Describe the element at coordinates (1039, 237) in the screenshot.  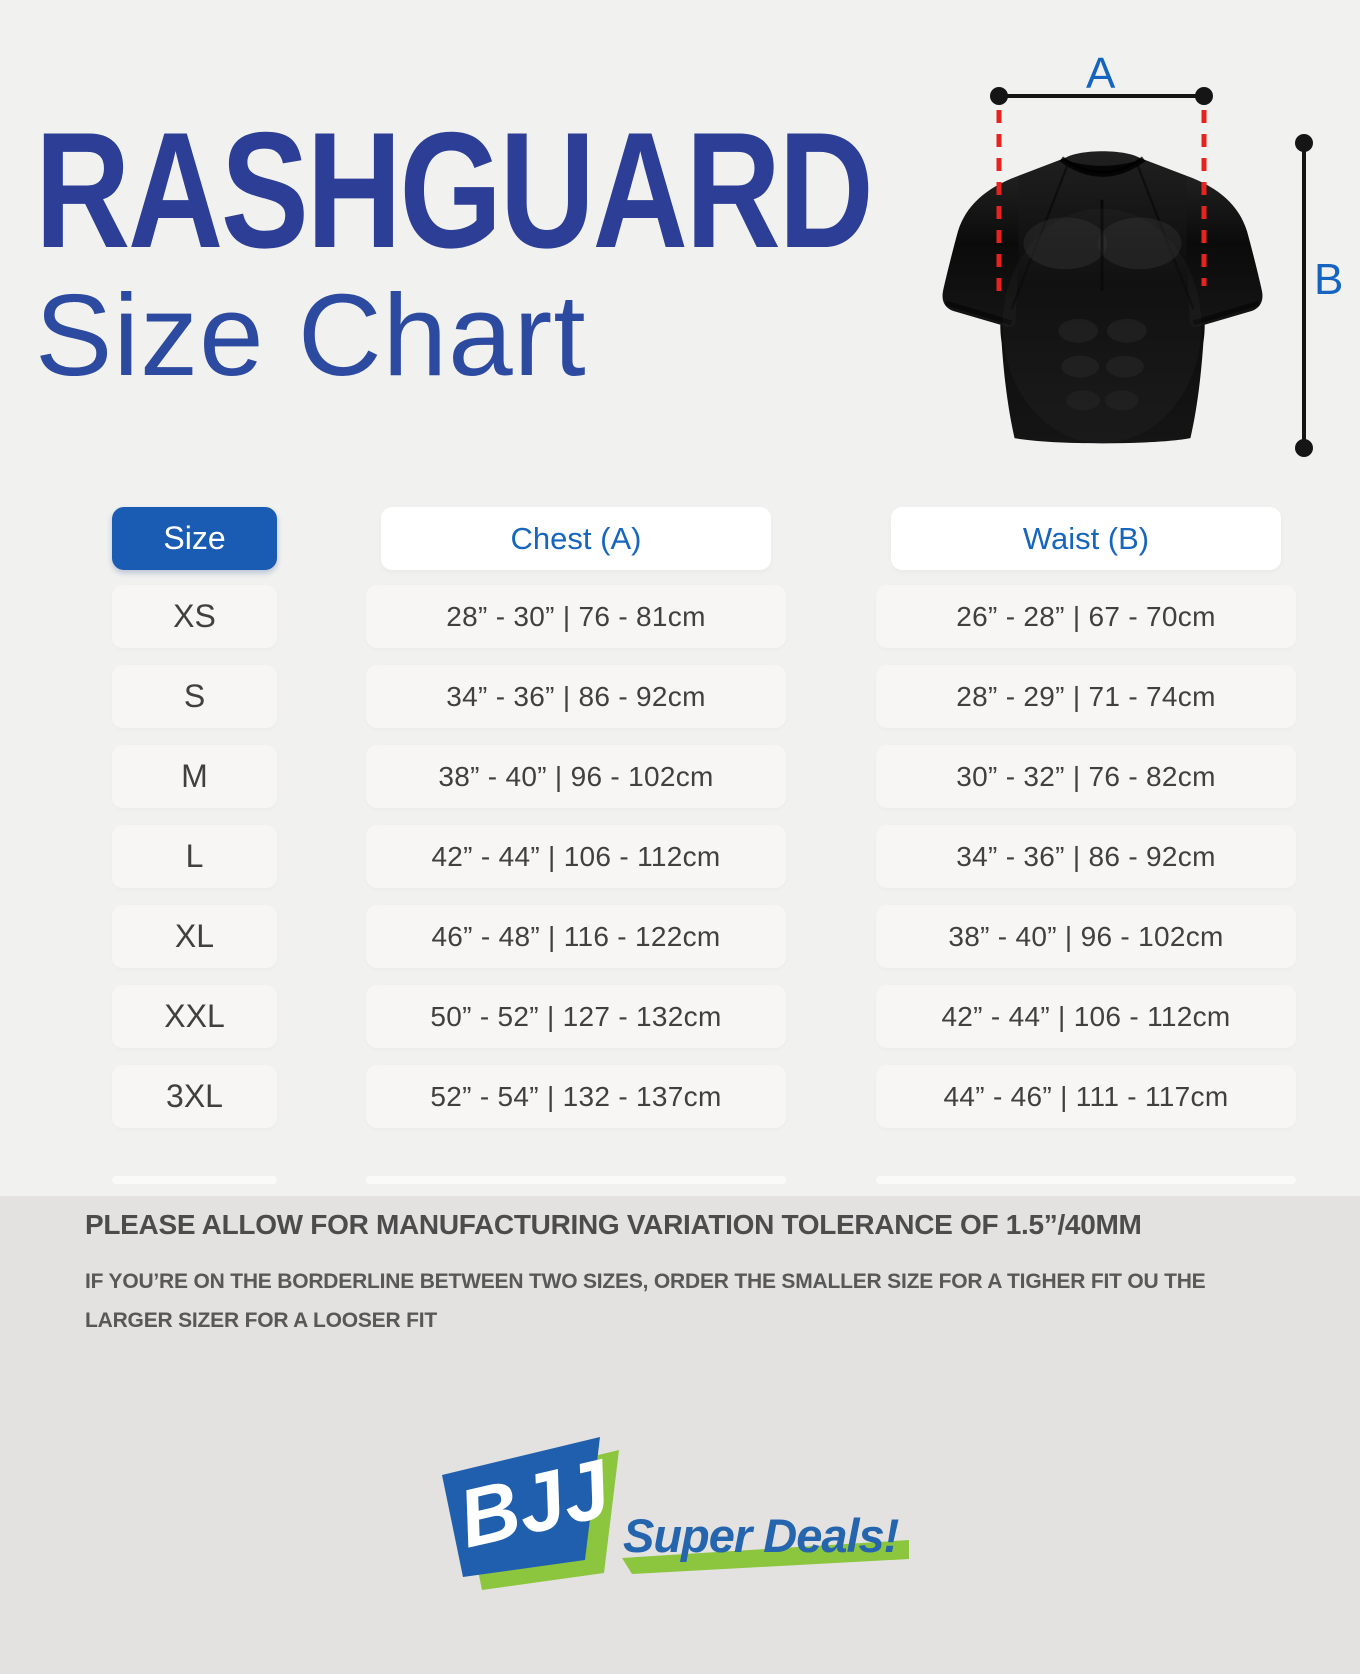
I see `shirt-seam-left` at that location.